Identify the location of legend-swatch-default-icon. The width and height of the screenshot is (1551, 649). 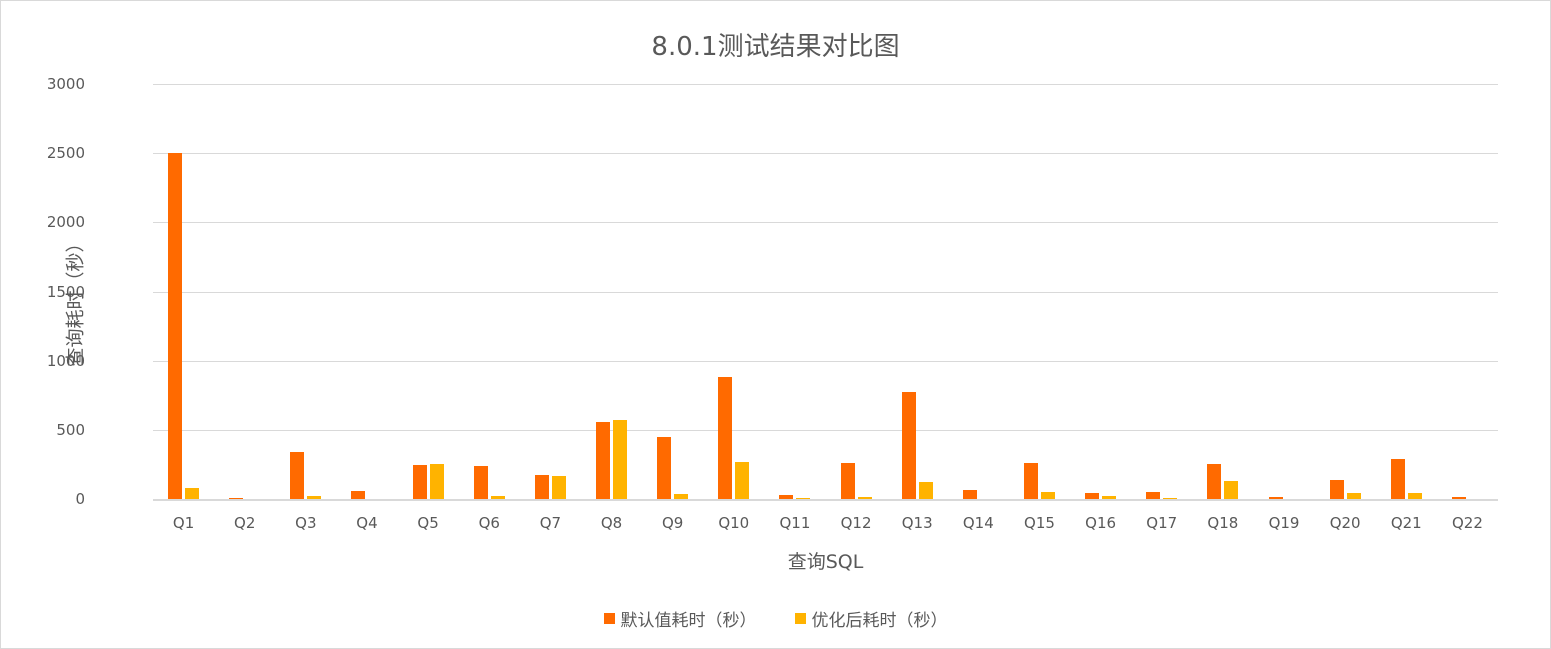
(609, 618).